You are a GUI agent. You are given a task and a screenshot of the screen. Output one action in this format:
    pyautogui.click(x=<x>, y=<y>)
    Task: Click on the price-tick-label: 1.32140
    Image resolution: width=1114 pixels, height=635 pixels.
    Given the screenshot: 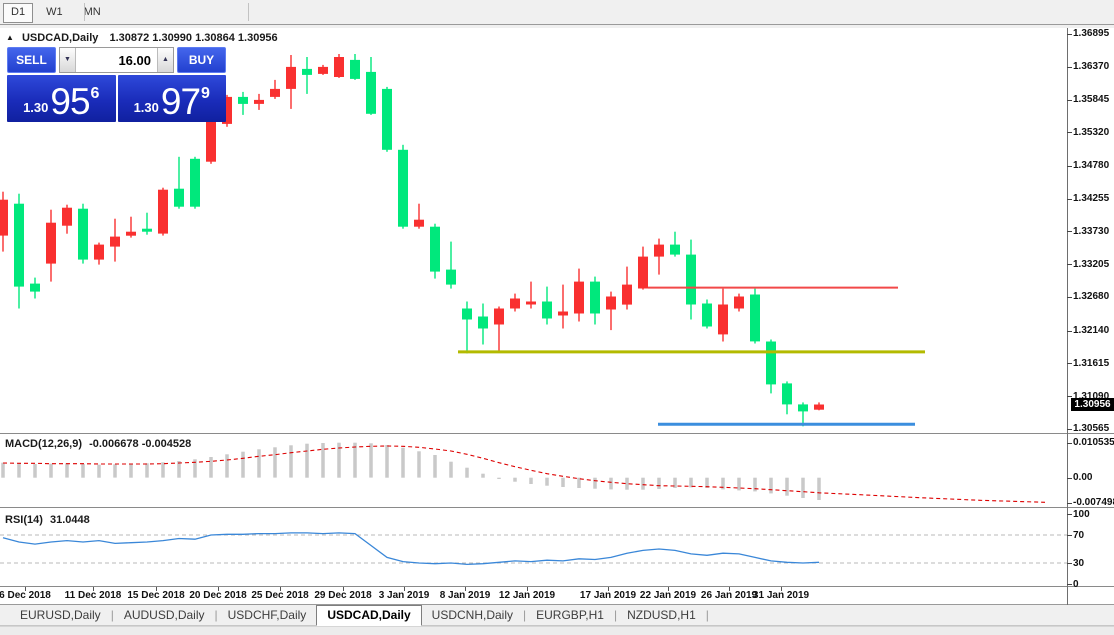 What is the action you would take?
    pyautogui.click(x=1091, y=330)
    